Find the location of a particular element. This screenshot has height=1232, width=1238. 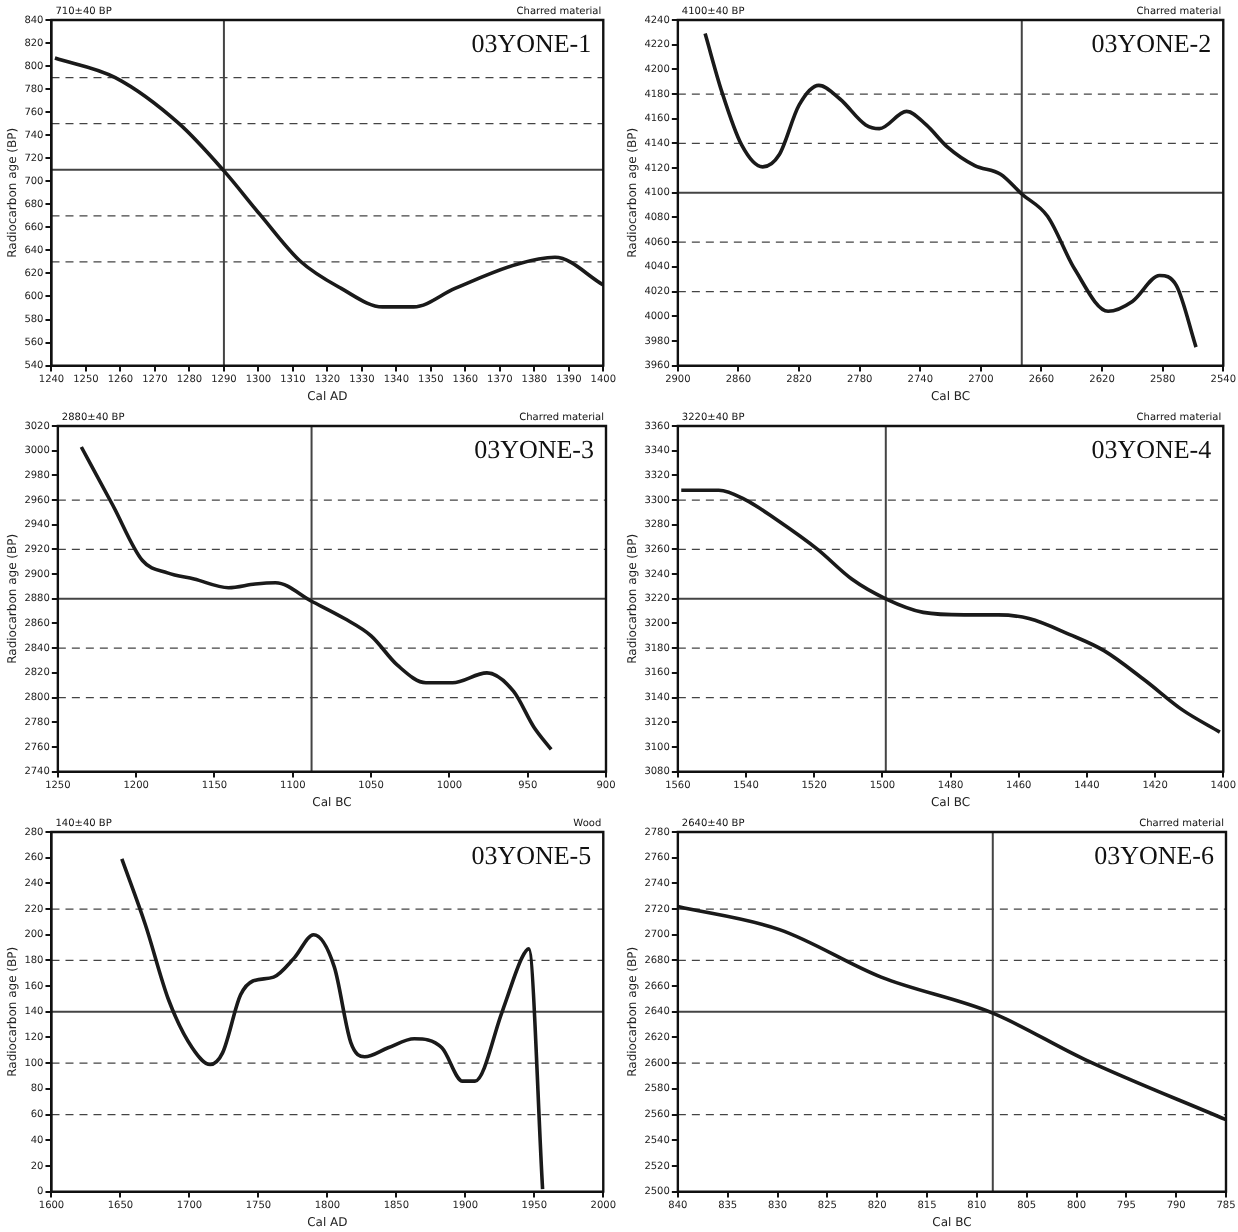

chart-title: 03YONE-2 is located at coordinates (1151, 42).